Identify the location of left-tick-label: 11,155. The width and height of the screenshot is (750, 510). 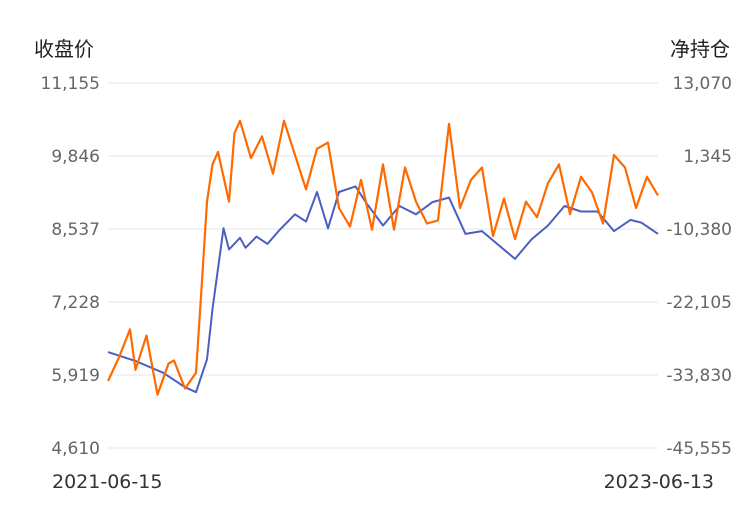
(70, 84).